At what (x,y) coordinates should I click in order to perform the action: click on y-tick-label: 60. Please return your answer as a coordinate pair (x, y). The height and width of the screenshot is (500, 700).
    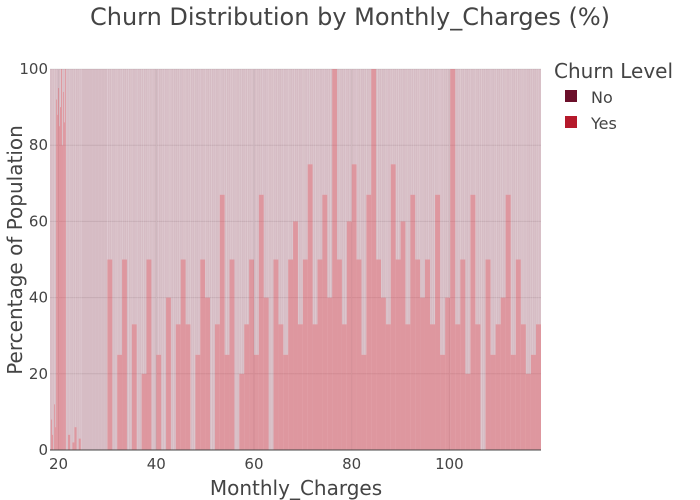
    Looking at the image, I should click on (38, 221).